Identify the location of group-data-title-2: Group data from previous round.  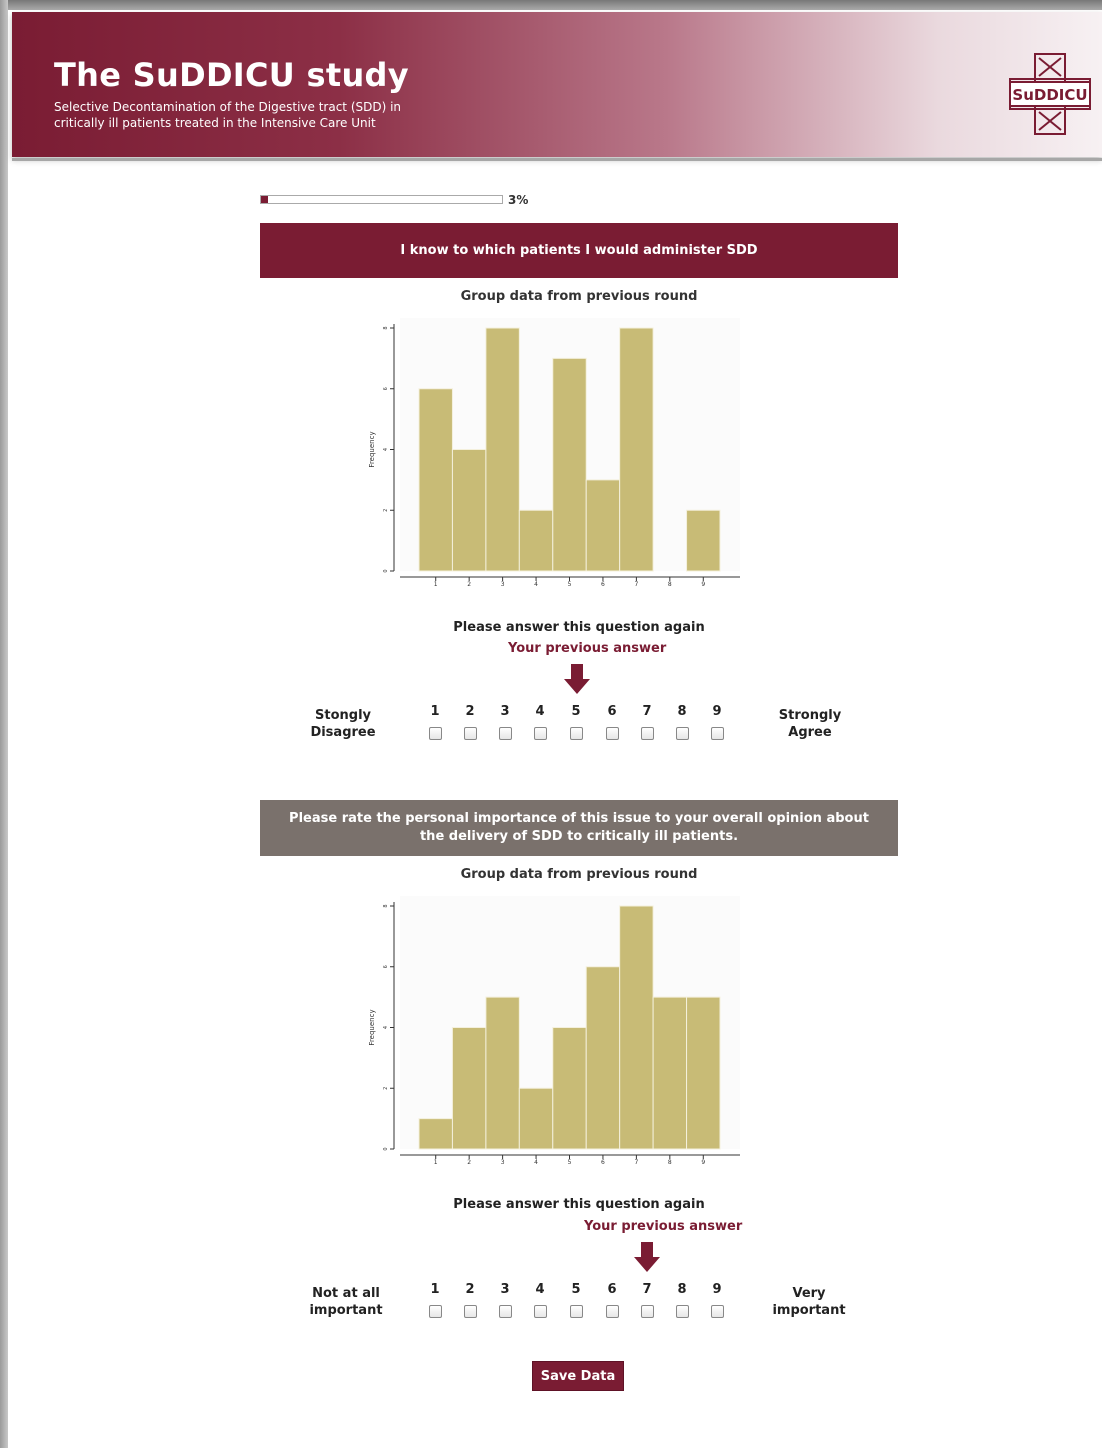
(579, 874).